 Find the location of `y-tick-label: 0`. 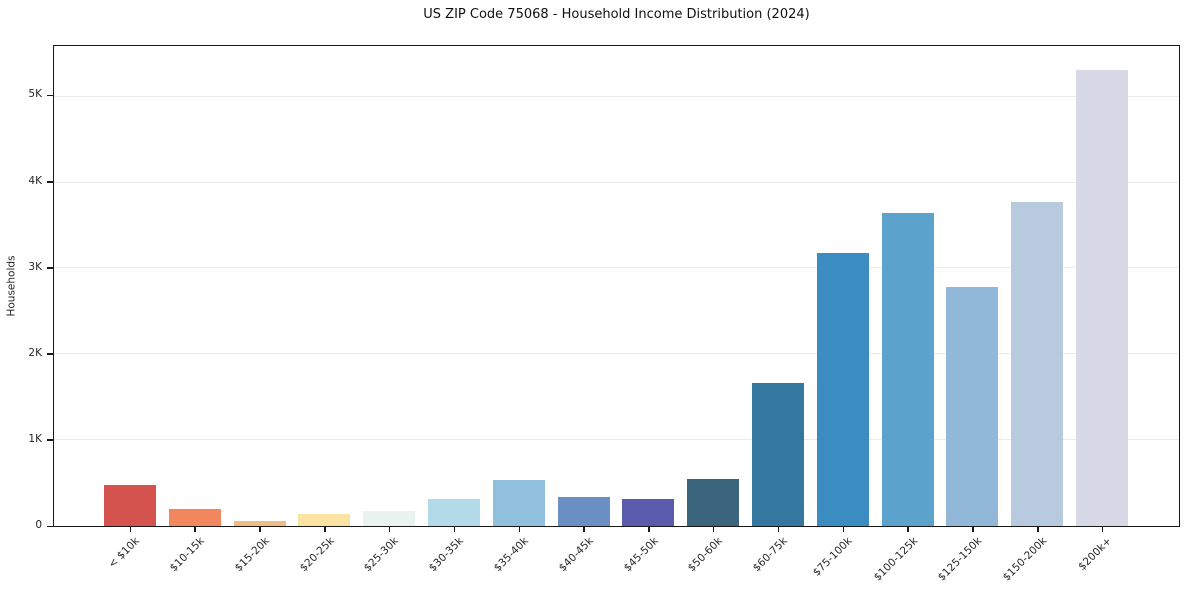

y-tick-label: 0 is located at coordinates (38, 525).